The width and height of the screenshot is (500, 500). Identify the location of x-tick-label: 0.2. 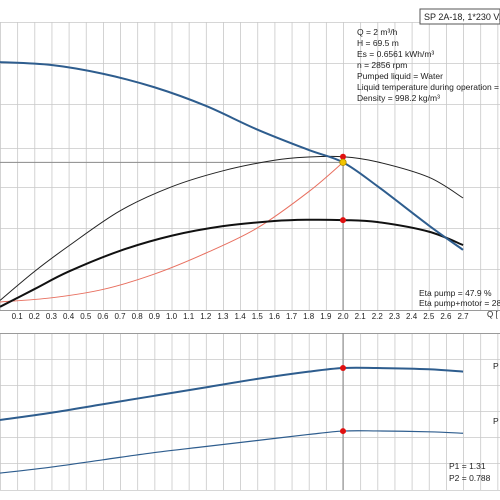
(35, 316).